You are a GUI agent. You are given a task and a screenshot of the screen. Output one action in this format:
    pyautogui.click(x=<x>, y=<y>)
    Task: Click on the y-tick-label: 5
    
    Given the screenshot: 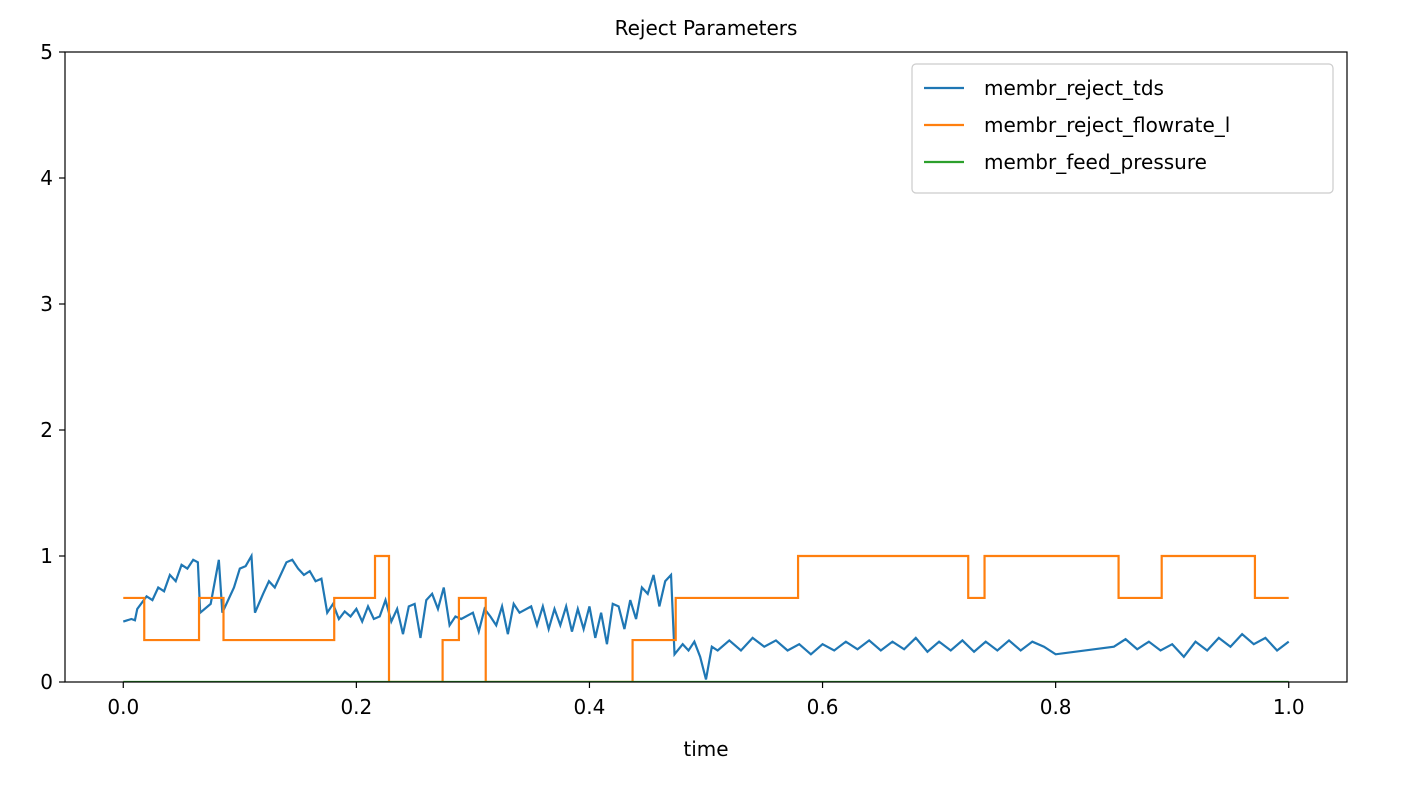 What is the action you would take?
    pyautogui.click(x=46, y=52)
    